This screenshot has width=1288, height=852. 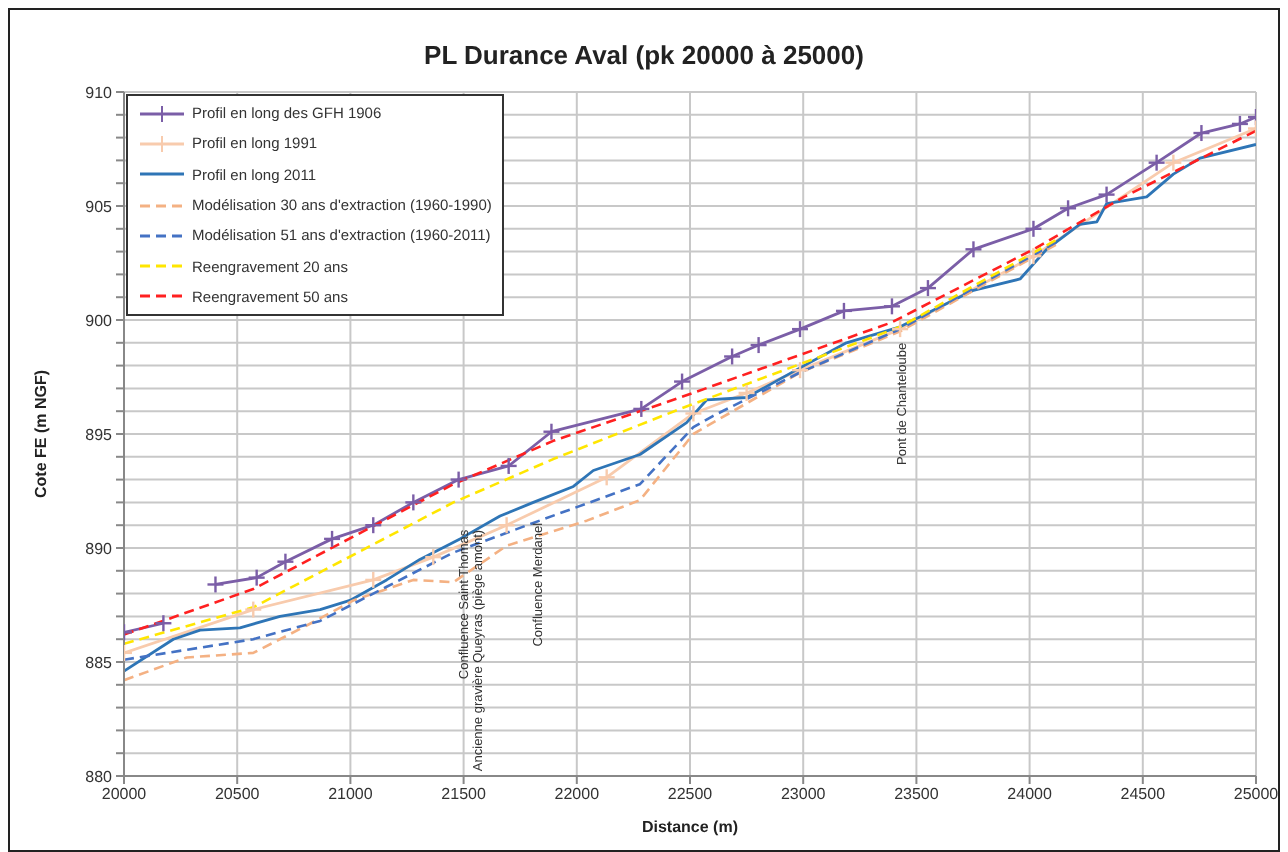 What do you see at coordinates (99, 320) in the screenshot?
I see `y-tick-label: 900` at bounding box center [99, 320].